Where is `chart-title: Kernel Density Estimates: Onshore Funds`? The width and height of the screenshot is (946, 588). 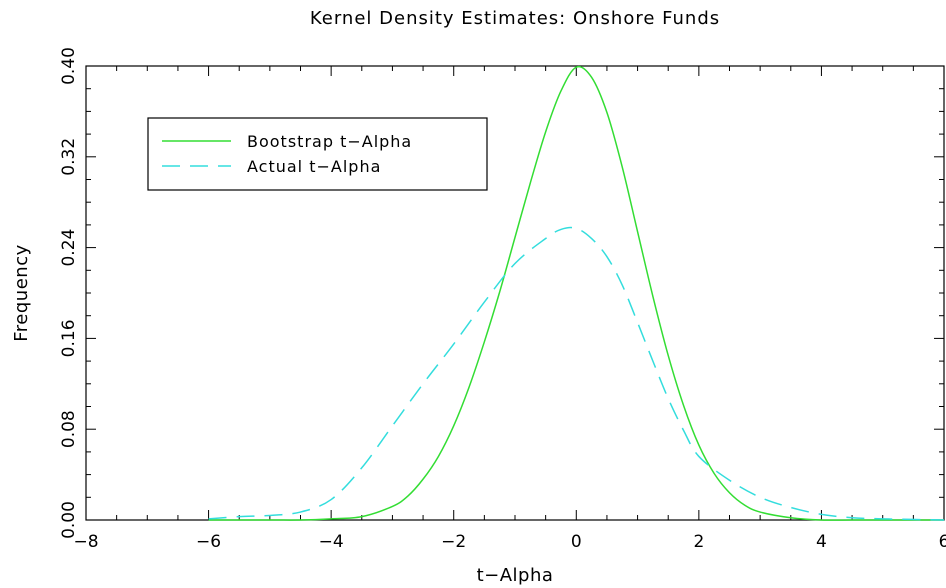 chart-title: Kernel Density Estimates: Onshore Funds is located at coordinates (515, 18).